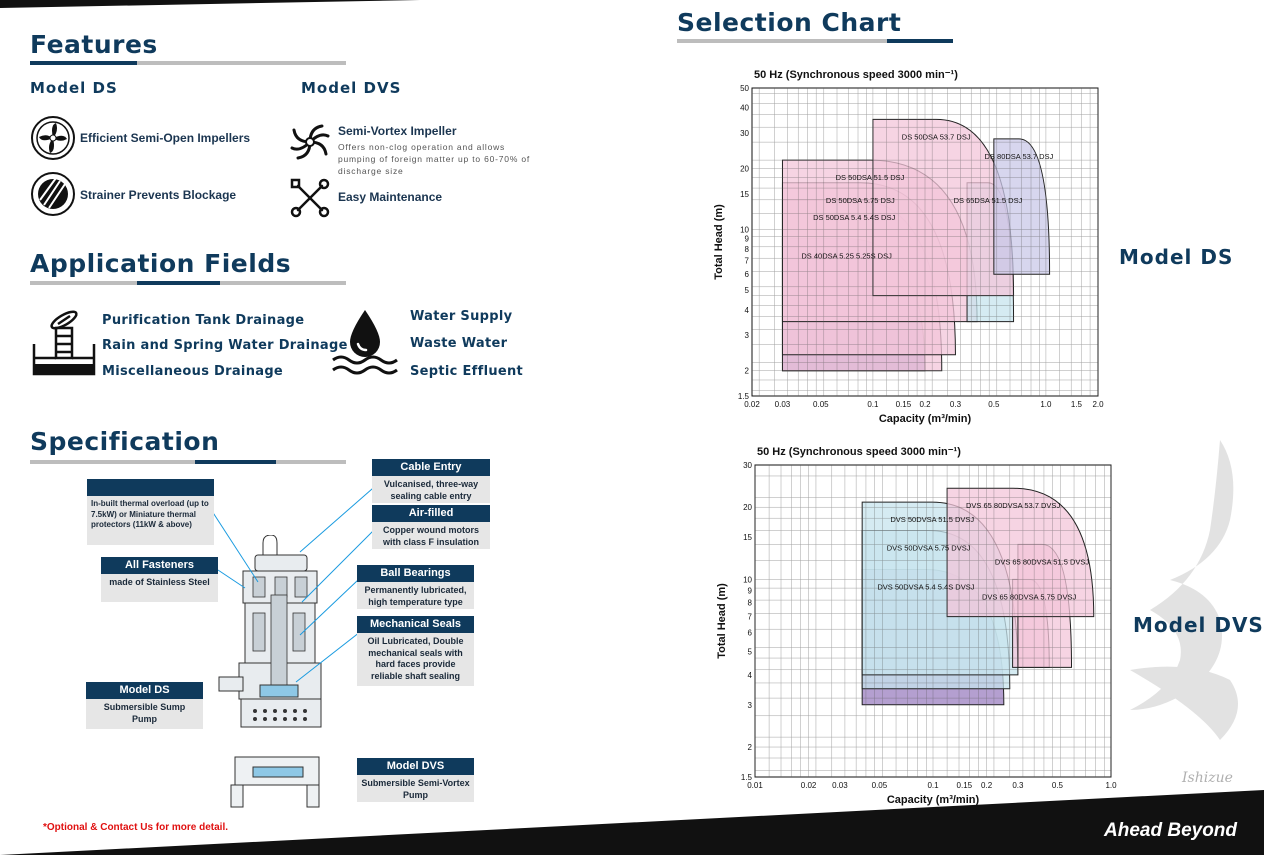 This screenshot has width=1264, height=855. I want to click on series-label-6: DS 80DSA 53.7 DSJ, so click(1019, 156).